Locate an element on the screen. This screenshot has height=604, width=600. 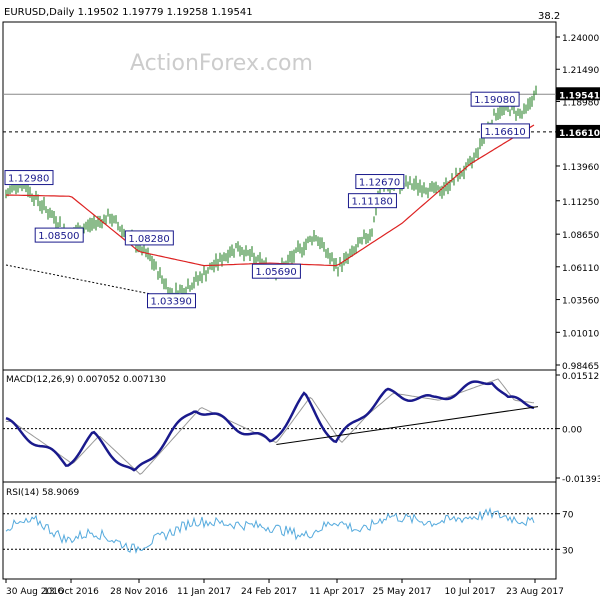
support-price-box is located at coordinates (578, 131).